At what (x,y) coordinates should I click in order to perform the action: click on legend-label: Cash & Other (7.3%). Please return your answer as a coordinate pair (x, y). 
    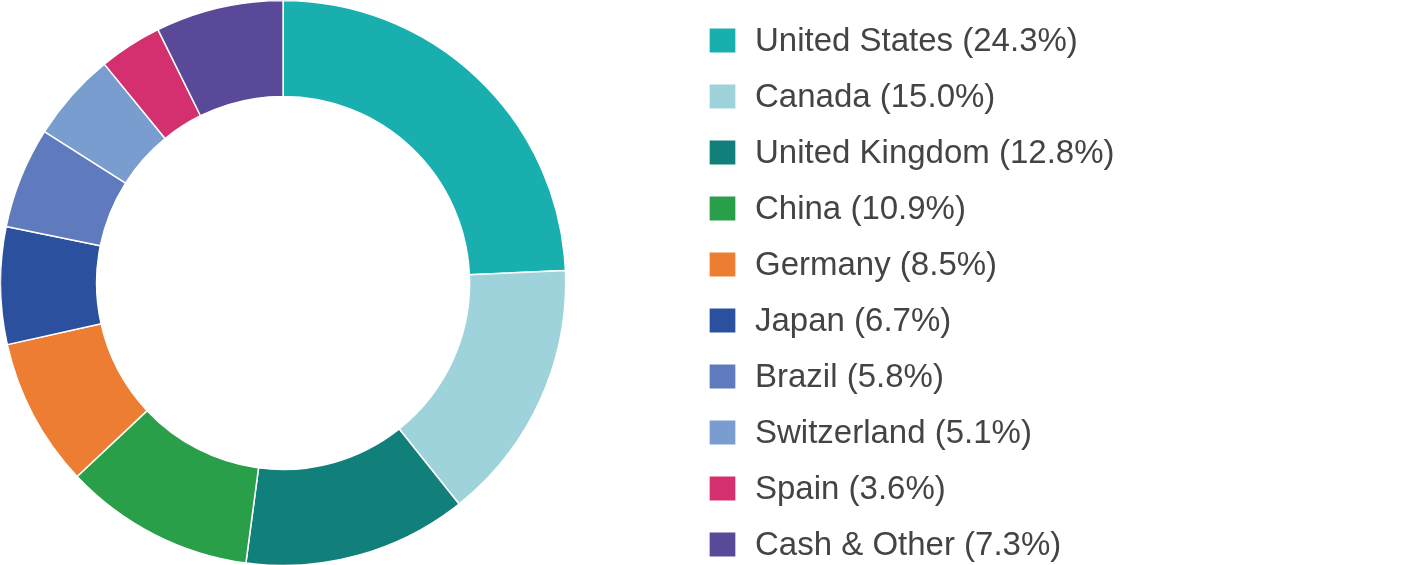
    Looking at the image, I should click on (908, 544).